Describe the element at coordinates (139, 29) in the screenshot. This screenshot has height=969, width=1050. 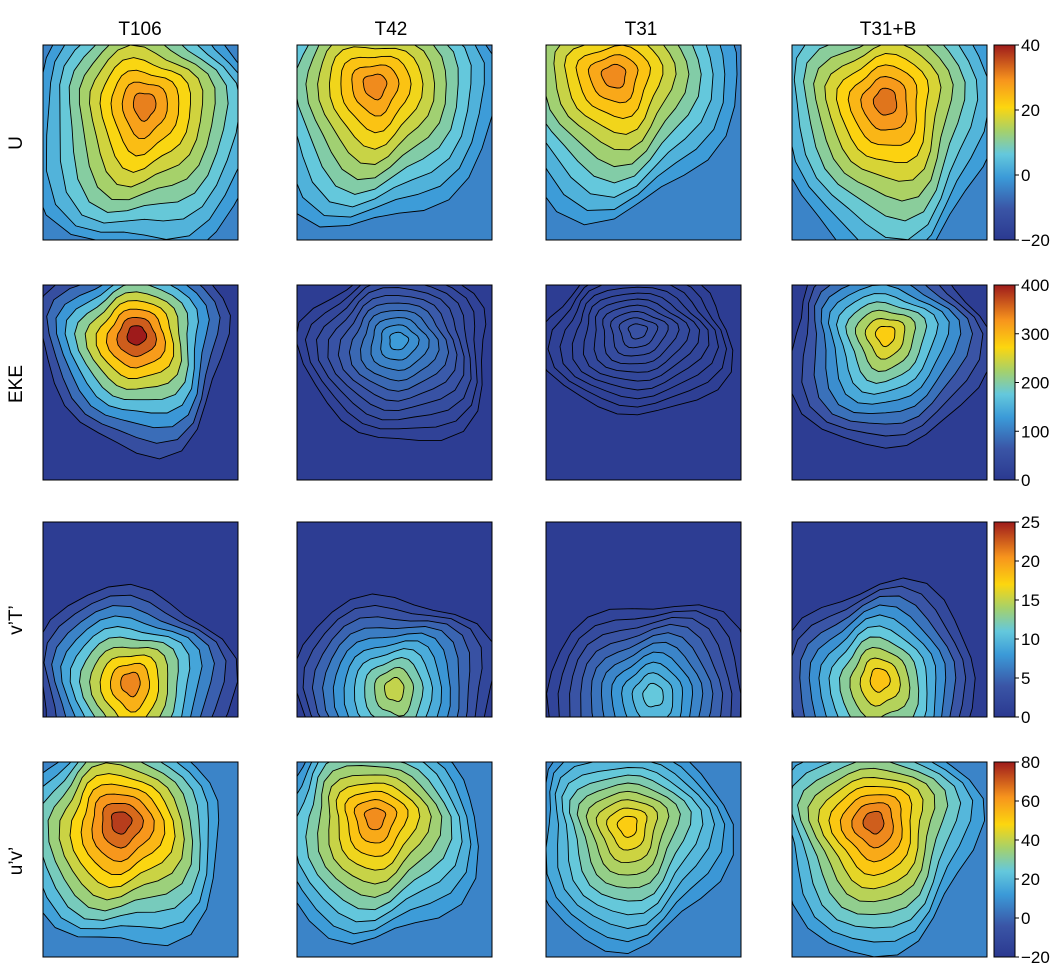
I see `column-title-1: T106` at that location.